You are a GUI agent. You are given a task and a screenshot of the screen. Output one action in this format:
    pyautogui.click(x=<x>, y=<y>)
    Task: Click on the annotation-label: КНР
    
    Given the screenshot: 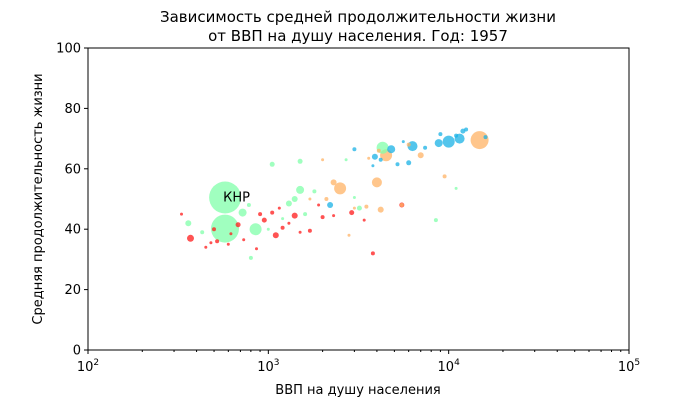 What is the action you would take?
    pyautogui.click(x=236, y=198)
    